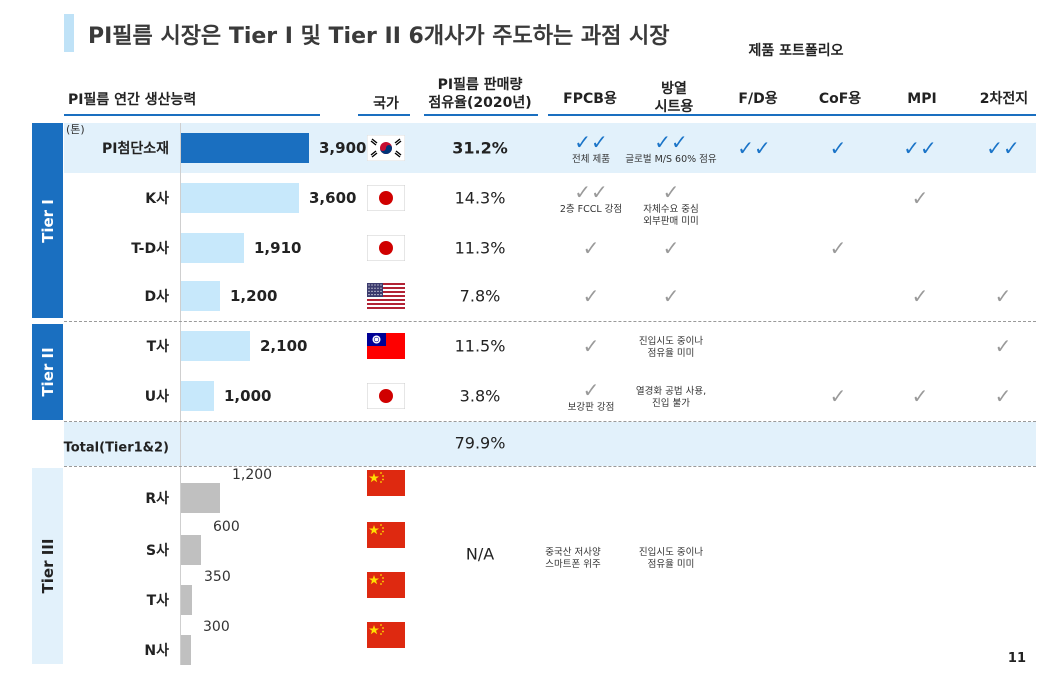  I want to click on tier1-block: Tier I, so click(47, 220).